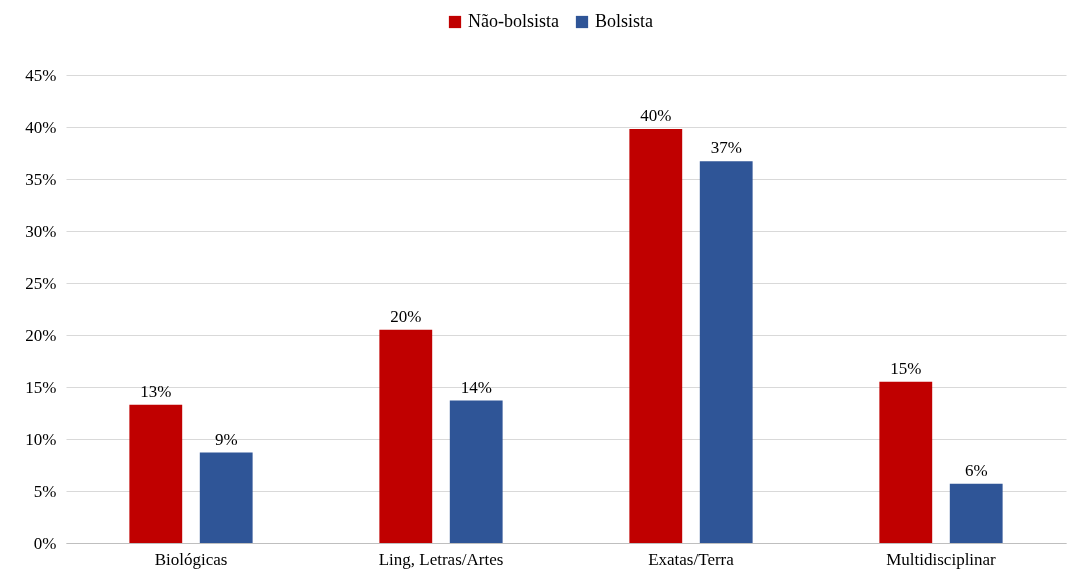 This screenshot has width=1076, height=579. What do you see at coordinates (156, 391) in the screenshot?
I see `data-label: 13%` at bounding box center [156, 391].